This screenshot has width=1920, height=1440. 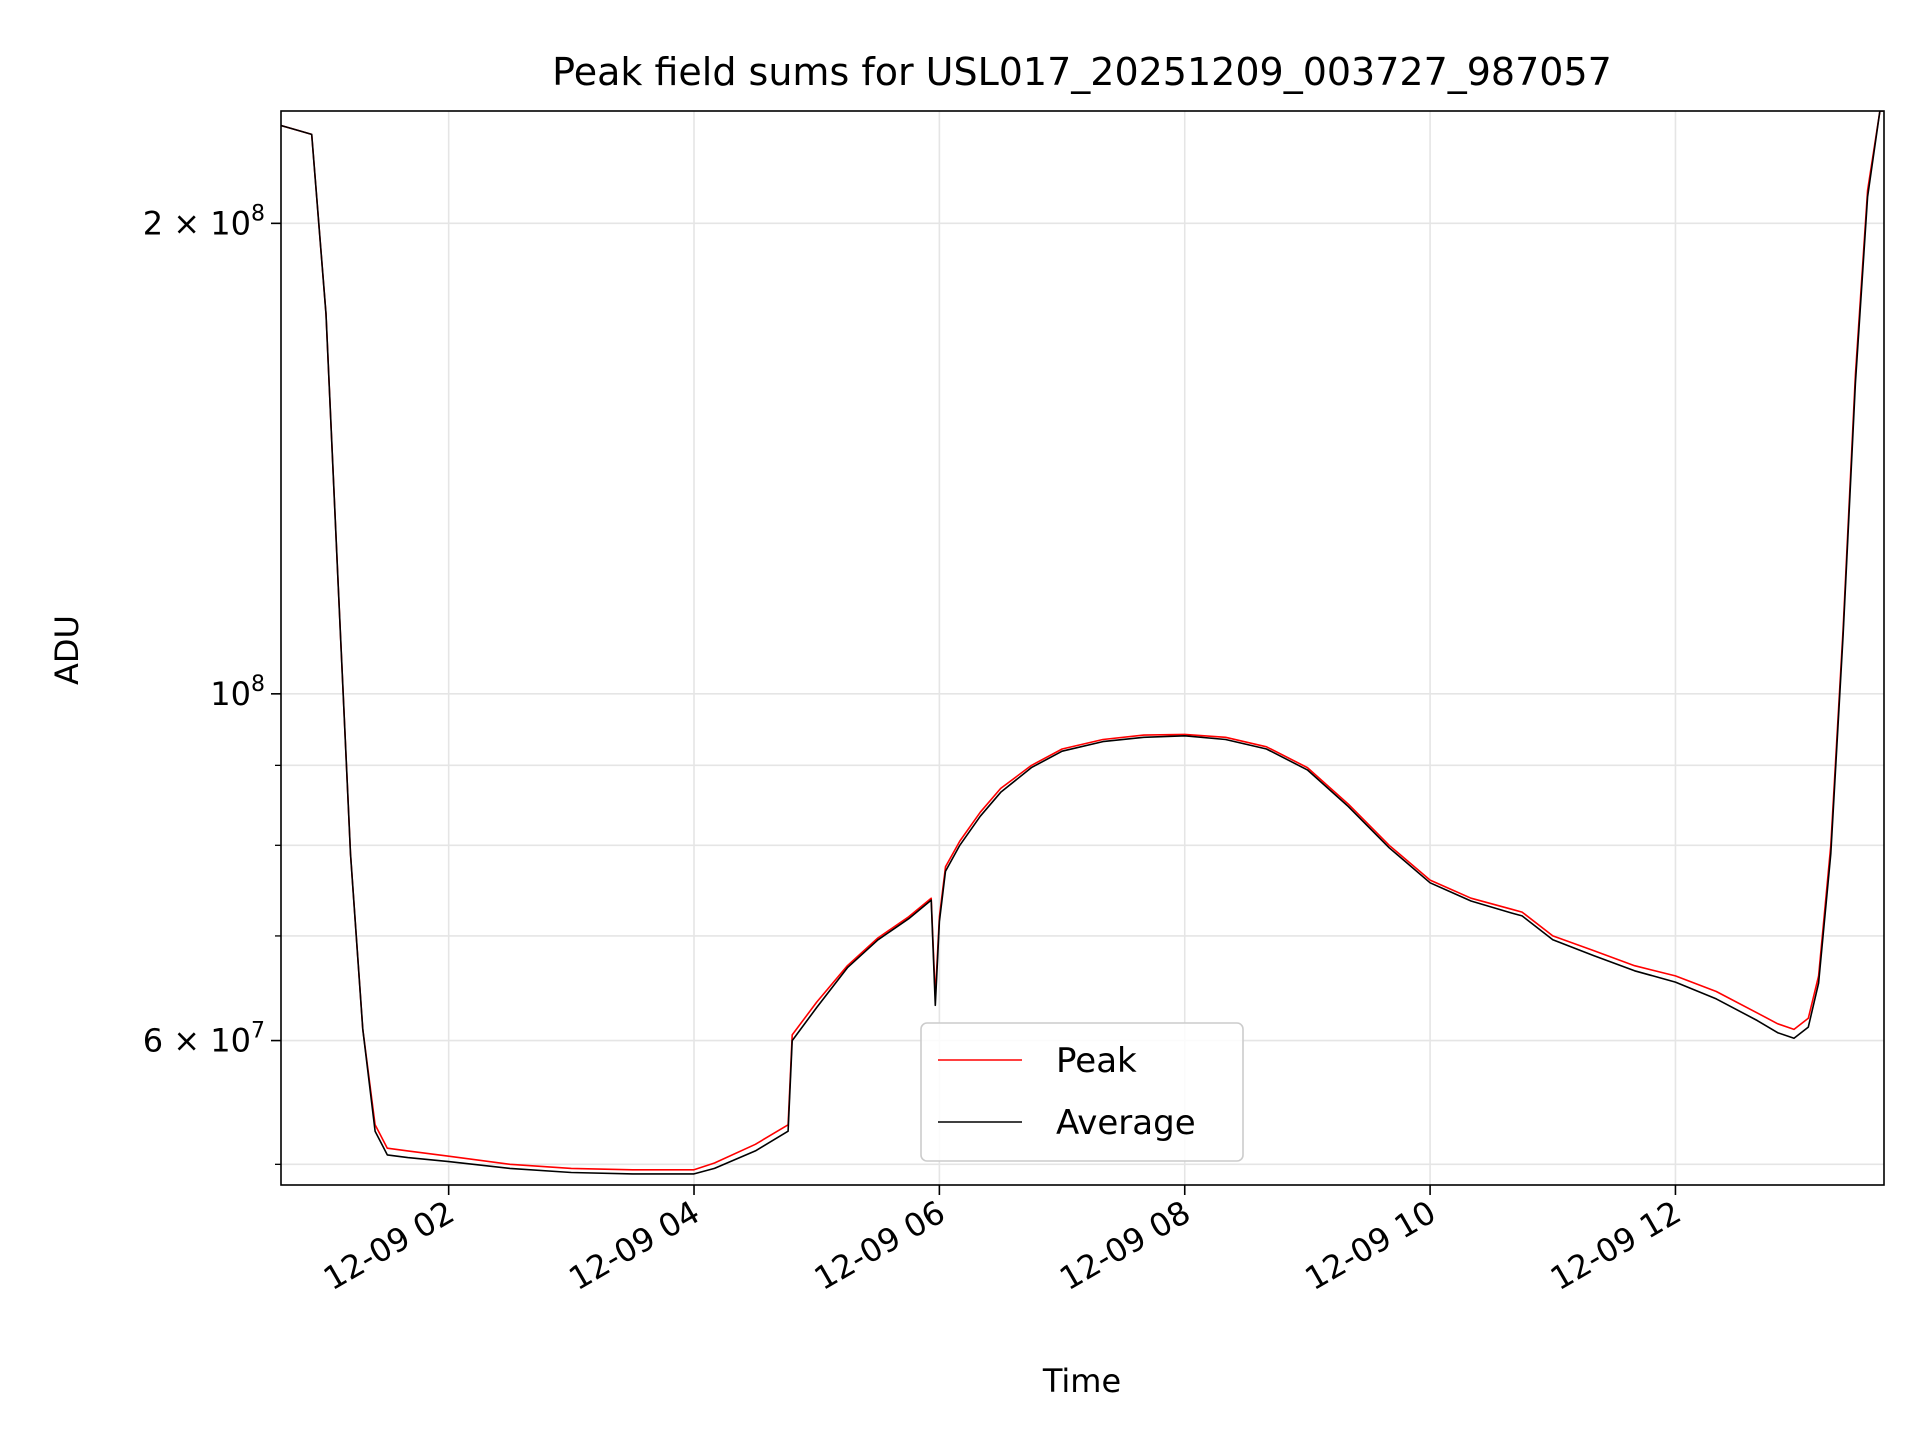 I want to click on y-tick-label: 2 × 108, so click(x=204, y=221).